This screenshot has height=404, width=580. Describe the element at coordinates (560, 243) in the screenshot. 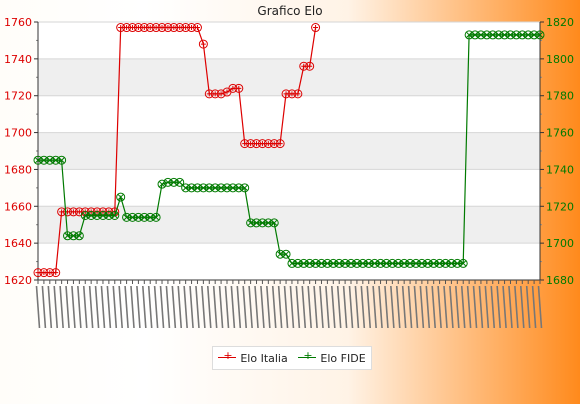

I see `right-tick-label: 1700` at that location.